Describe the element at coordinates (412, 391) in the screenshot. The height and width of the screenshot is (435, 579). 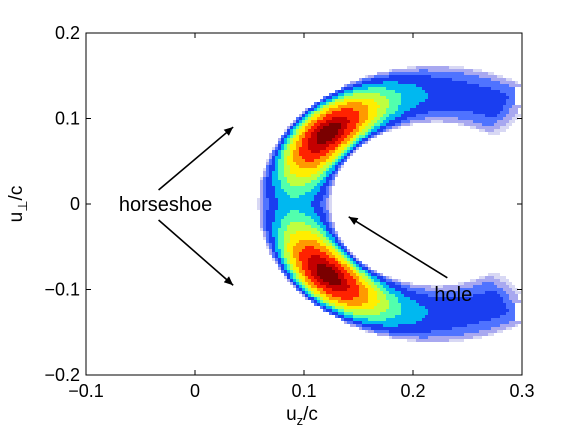
I see `x-tick-label: 0.2` at that location.